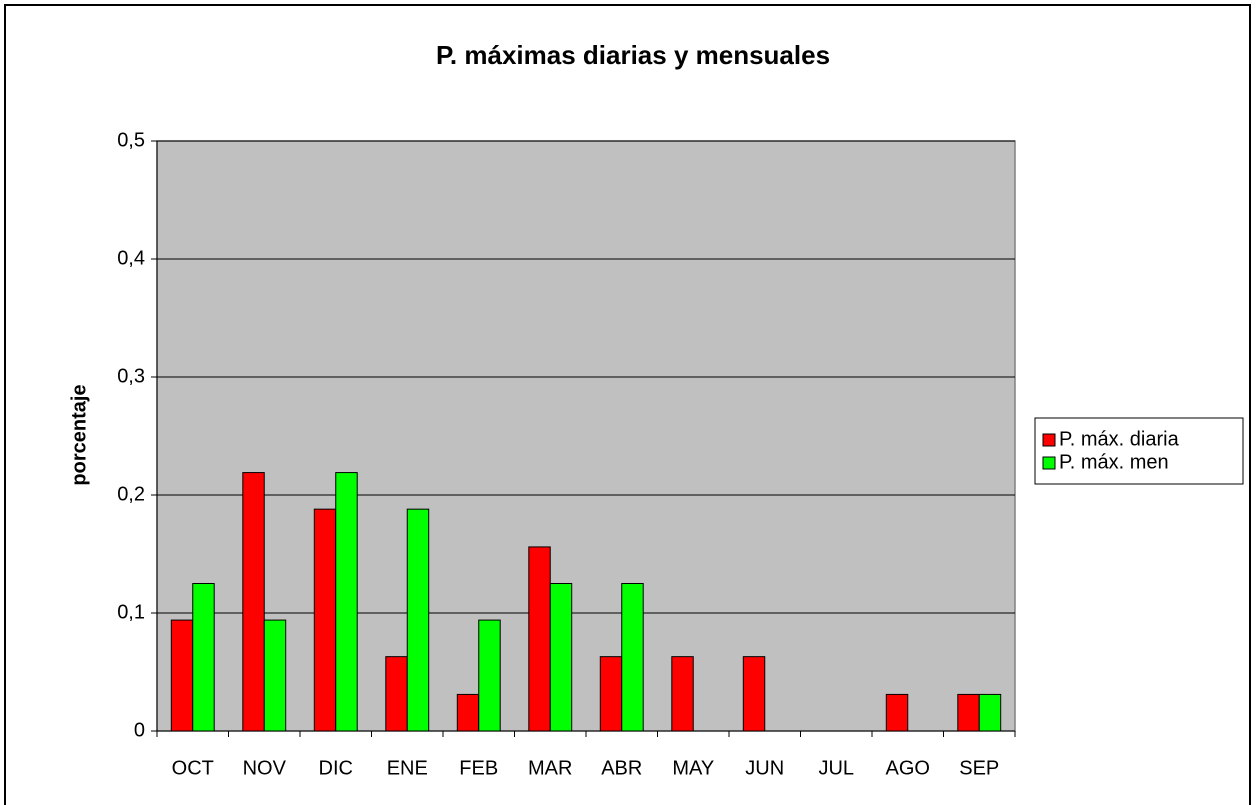 This screenshot has height=805, width=1256. Describe the element at coordinates (621, 768) in the screenshot. I see `x-tick-label: ABR` at that location.